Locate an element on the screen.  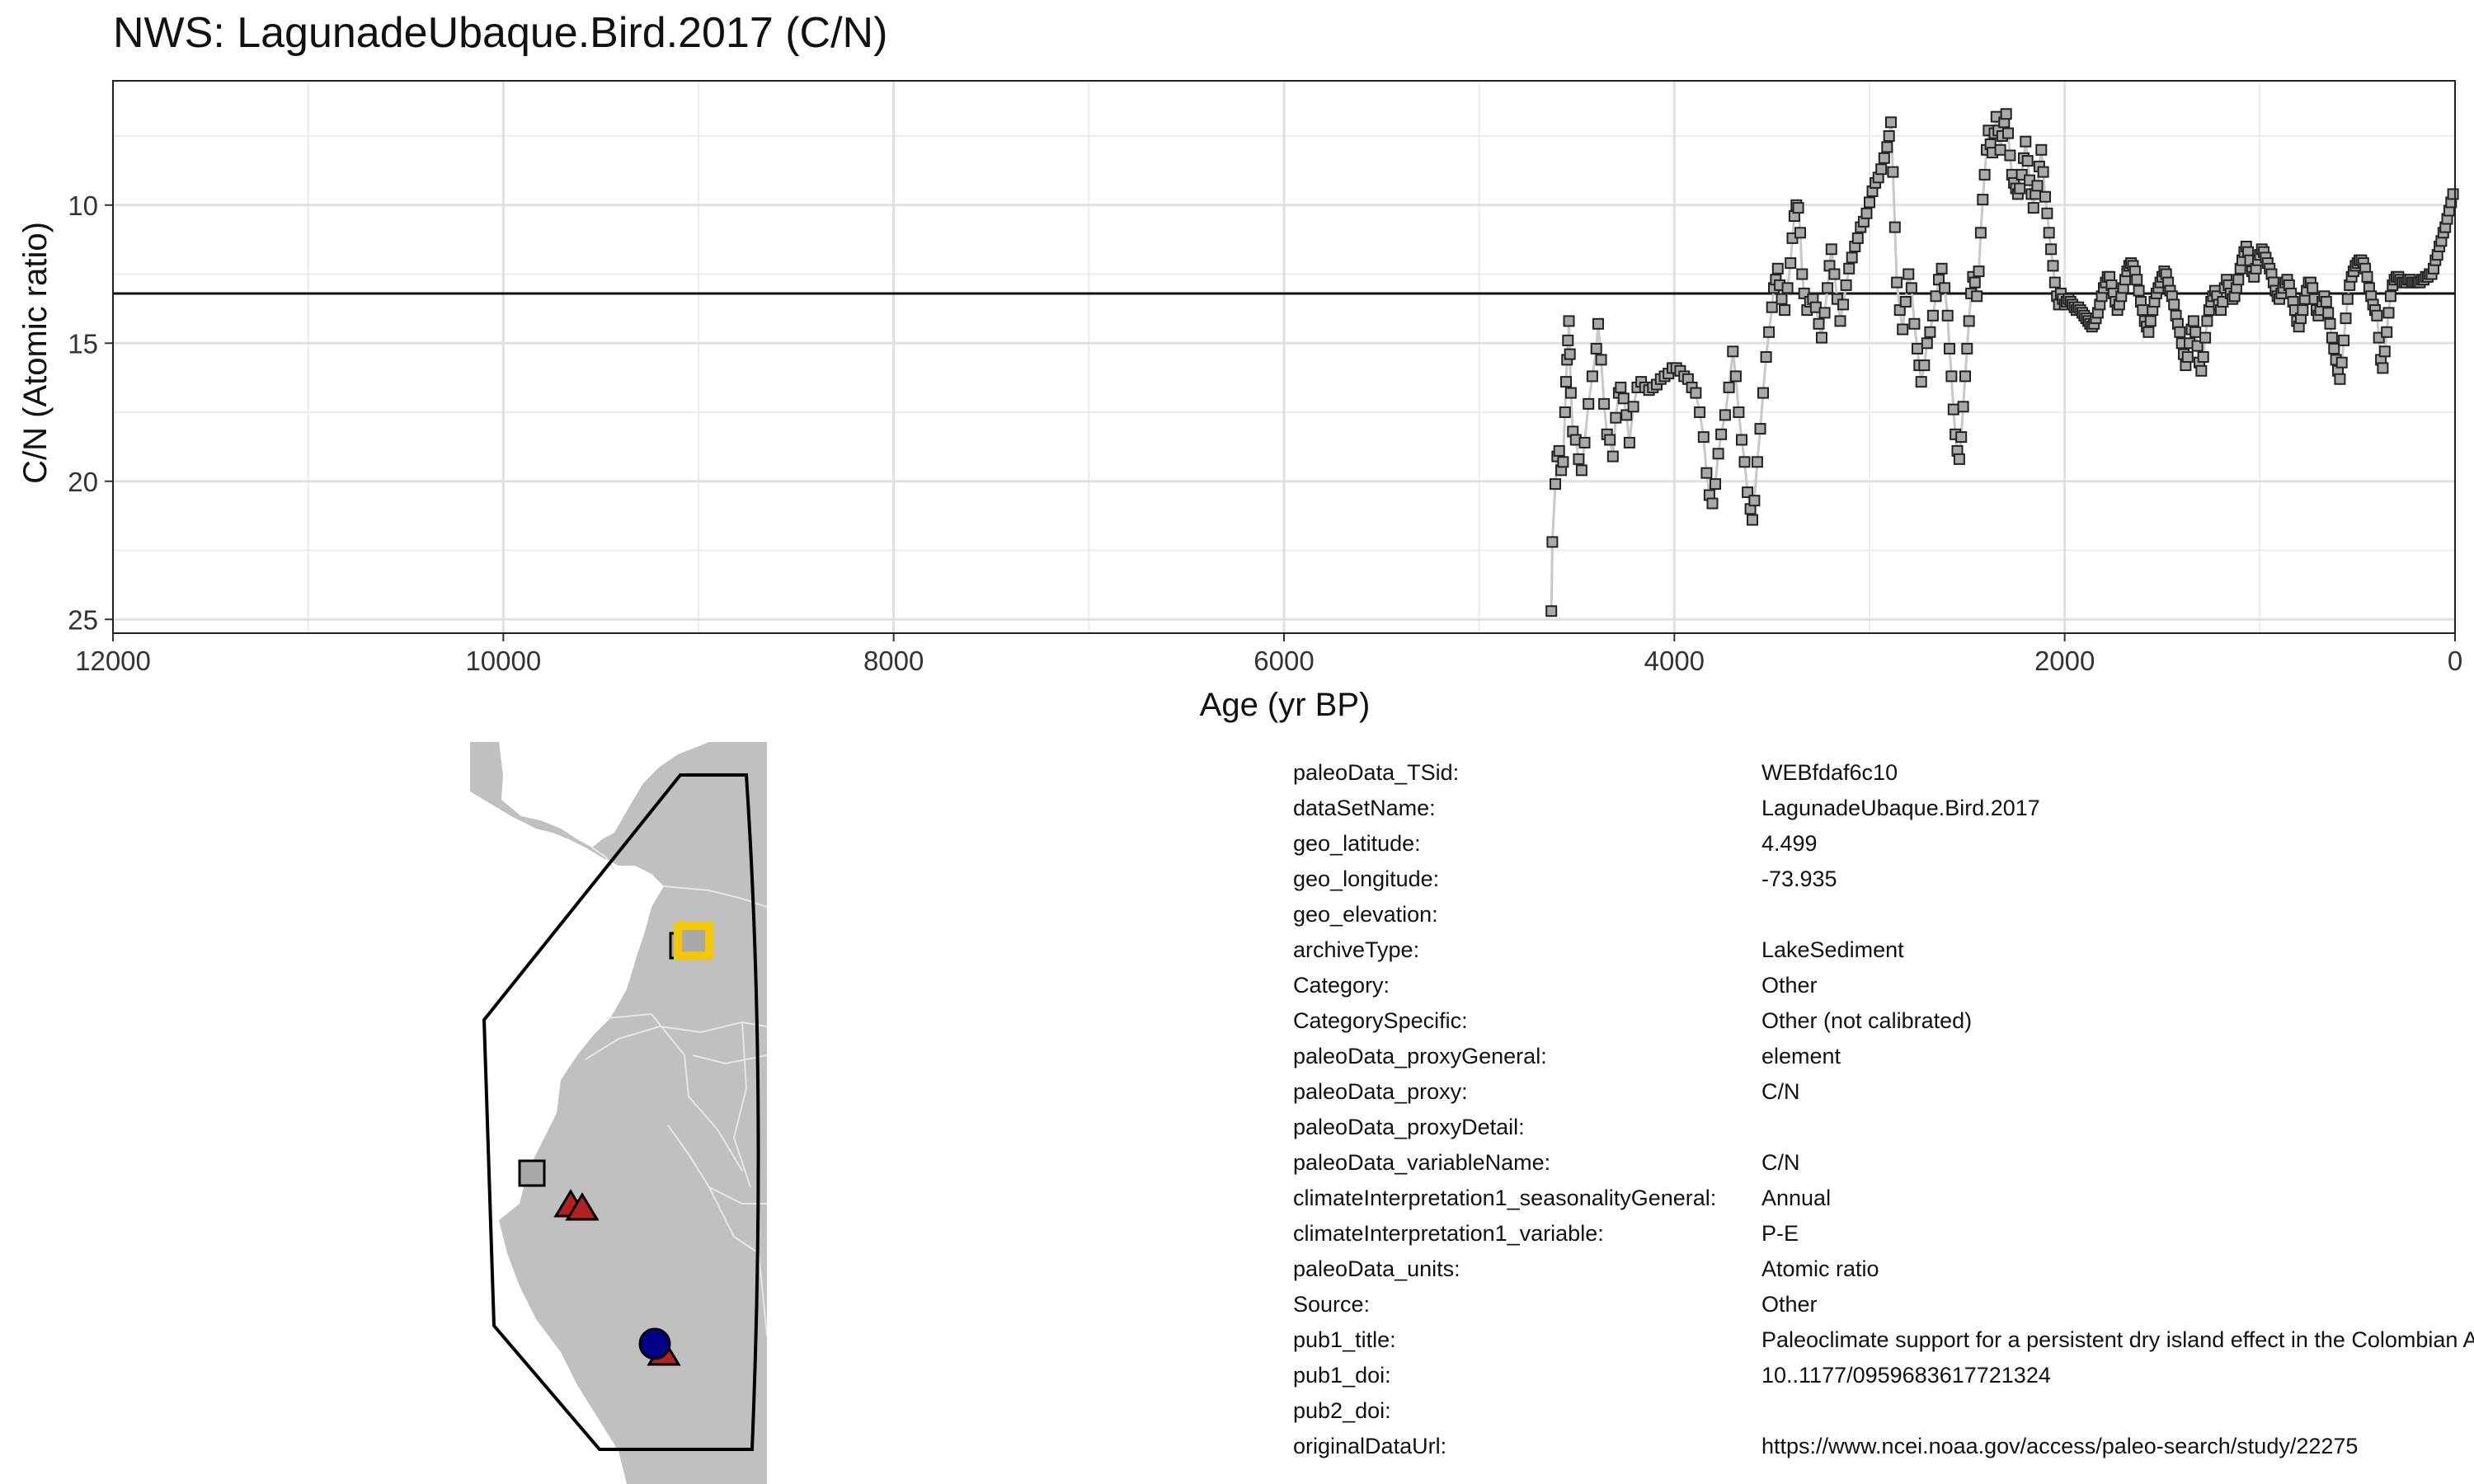
metadata-row: Source: Other is located at coordinates (1883, 1308).